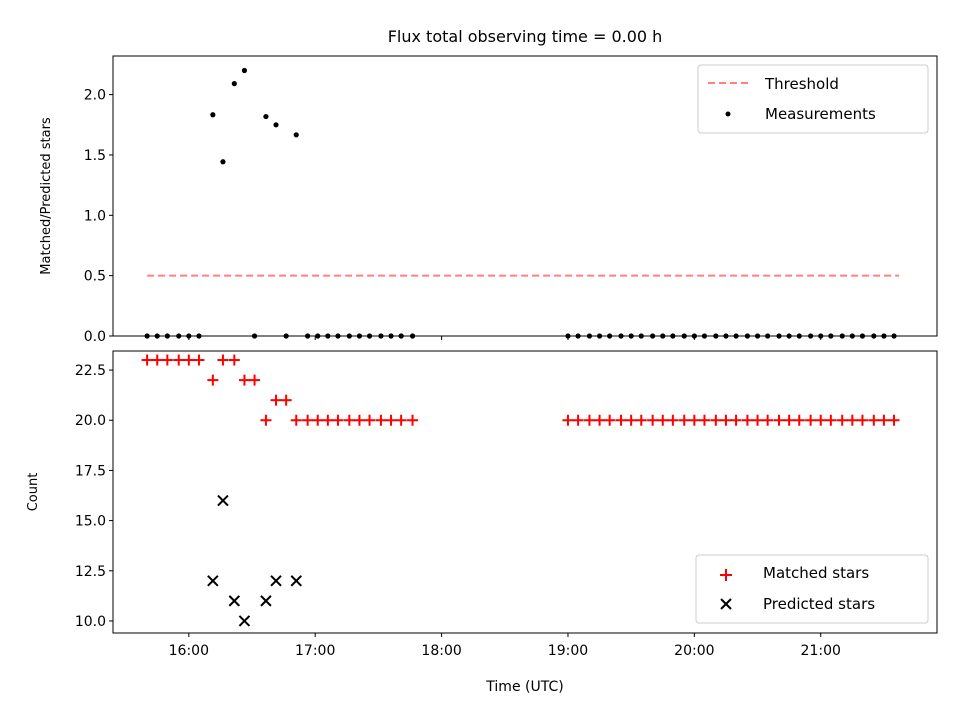  I want to click on top-y-ticks: 0.0 0.5 1.0 1.5 2.0, so click(98, 216).